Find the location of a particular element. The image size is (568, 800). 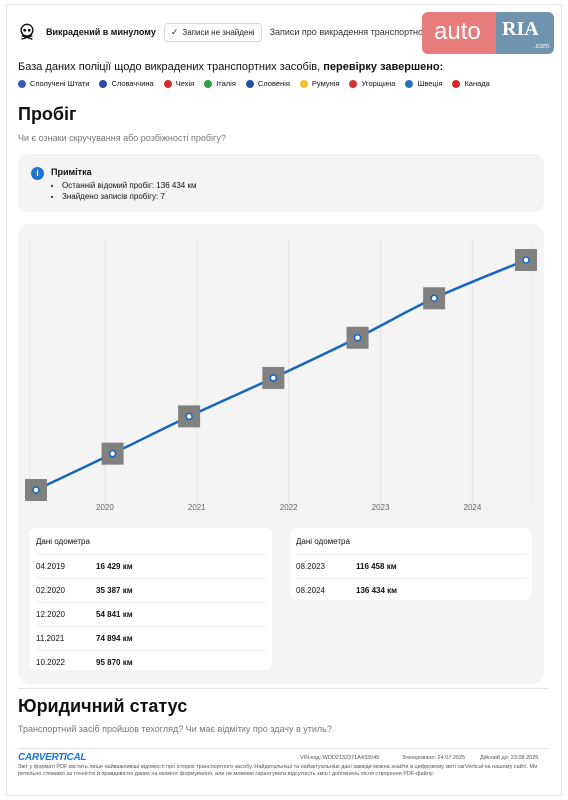

odometer-value: 116 458 км is located at coordinates (376, 566).